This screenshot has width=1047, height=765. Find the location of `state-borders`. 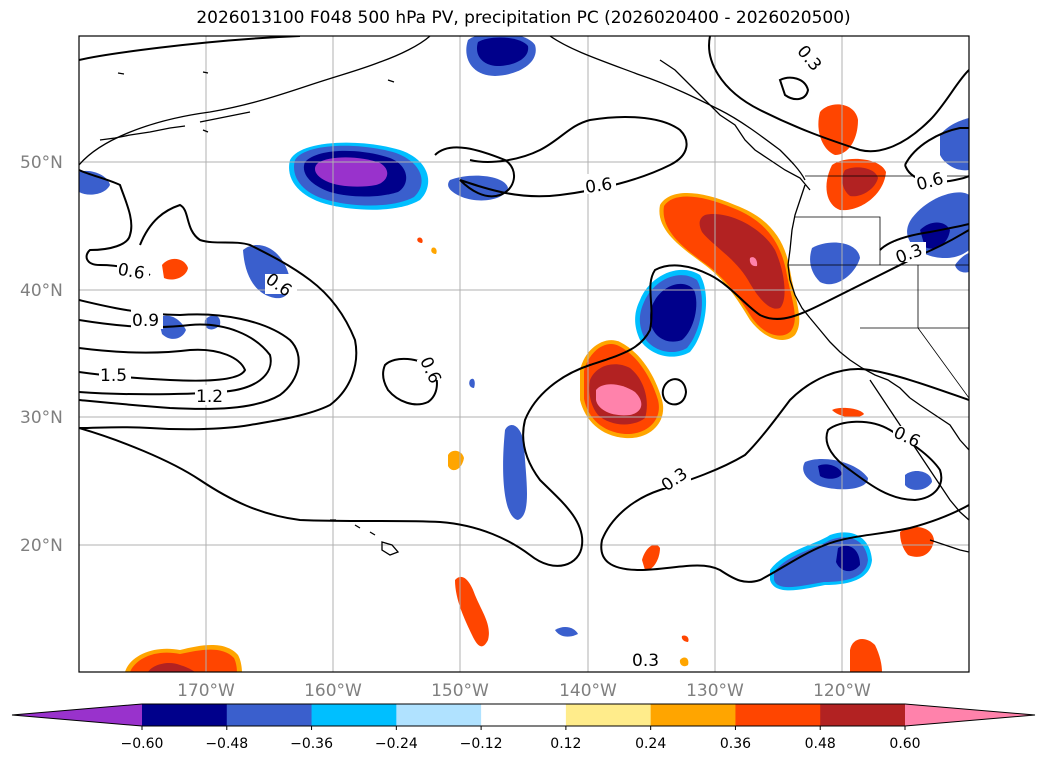

state-borders is located at coordinates (878, 307).